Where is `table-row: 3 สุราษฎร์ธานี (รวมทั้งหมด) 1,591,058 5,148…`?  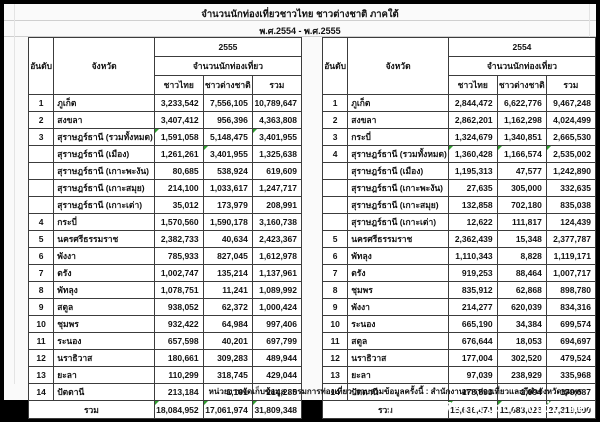
table-row: 3 สุราษฎร์ธานี (รวมทั้งหมด) 1,591,058 5,148… is located at coordinates (165, 137).